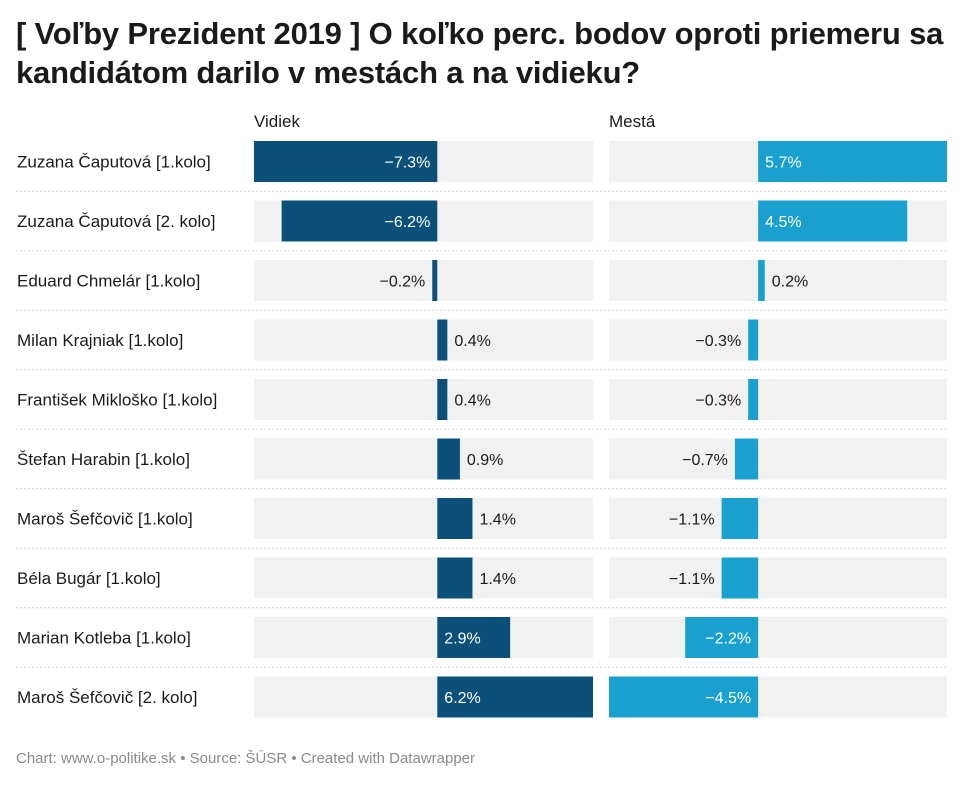 The image size is (969, 785). Describe the element at coordinates (107, 697) in the screenshot. I see `category-label: Maroš Šefčovič [2. kolo]` at that location.